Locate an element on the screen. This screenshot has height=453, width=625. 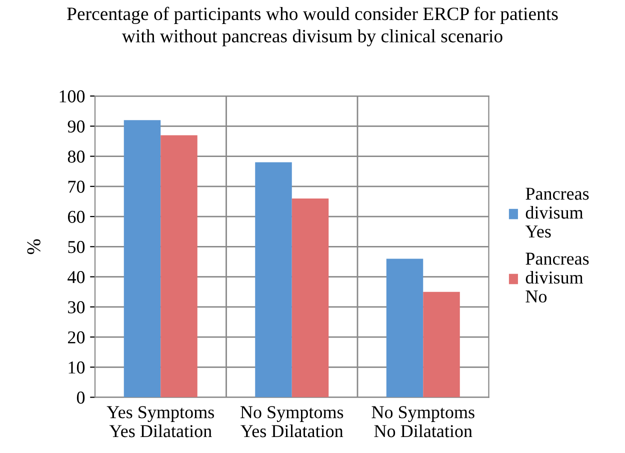
y-tick-label: 40 is located at coordinates (76, 277).